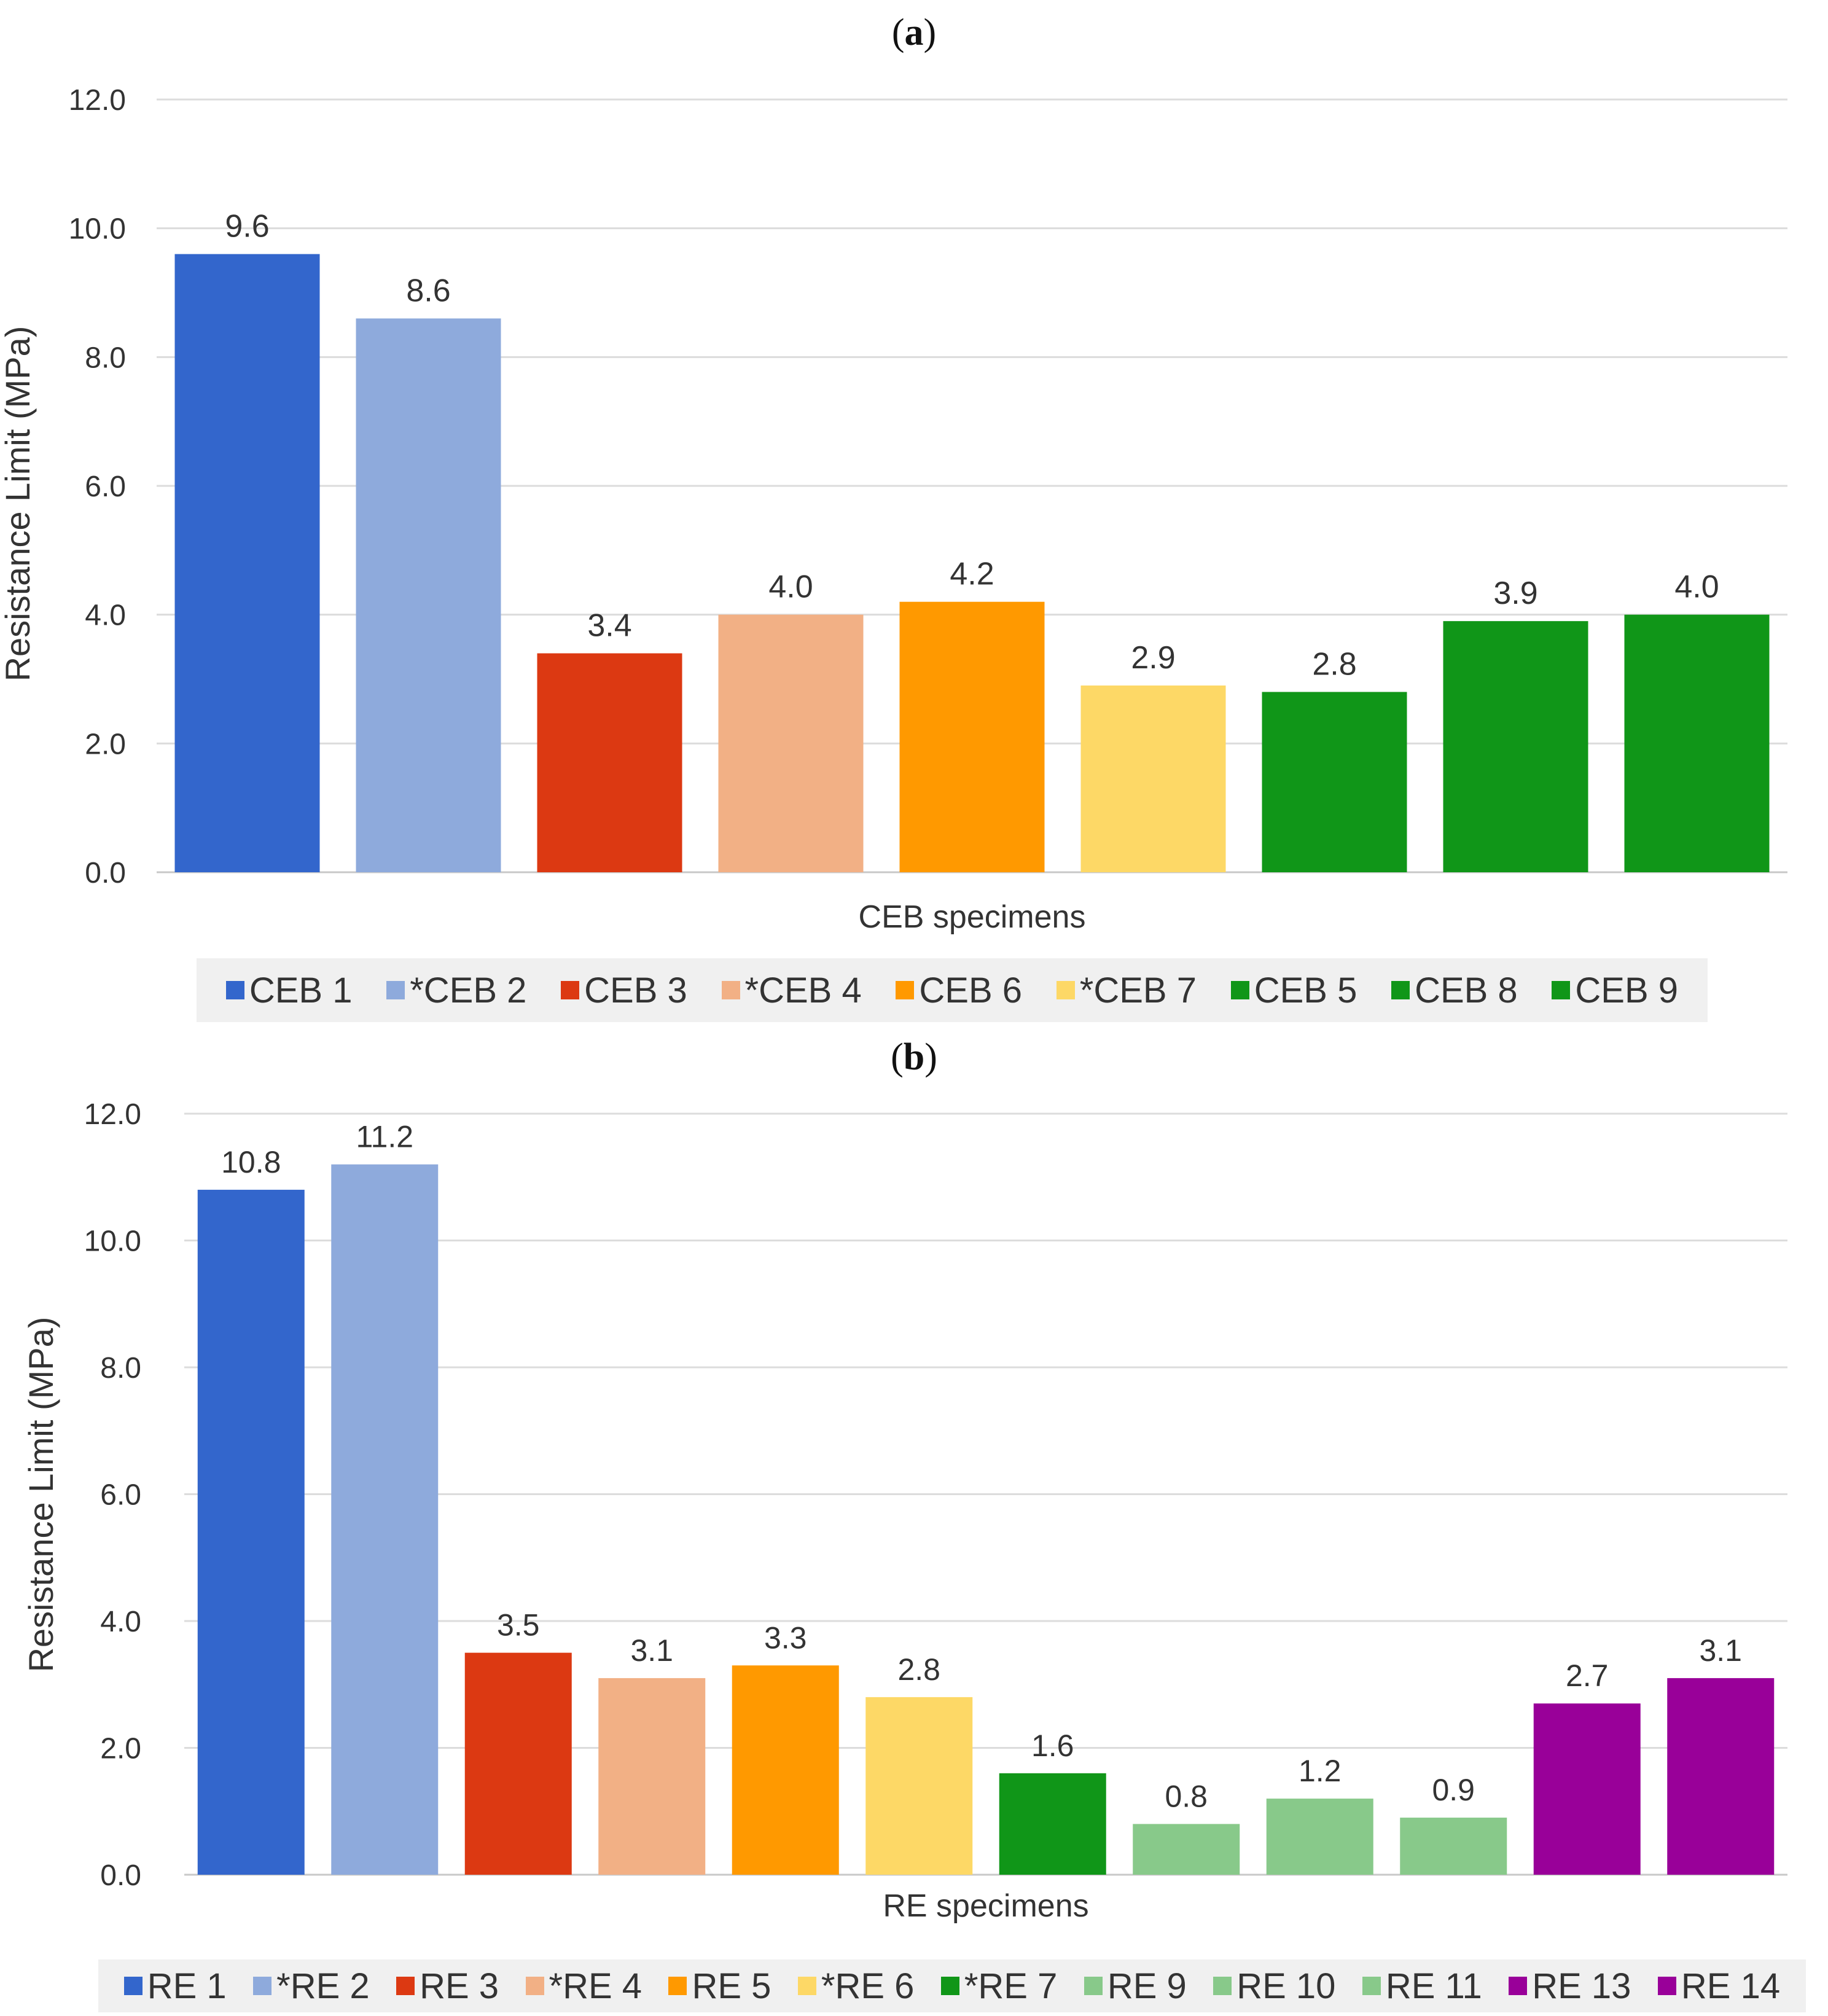 The height and width of the screenshot is (2016, 1828). I want to click on legend-item: CEB 6, so click(959, 991).